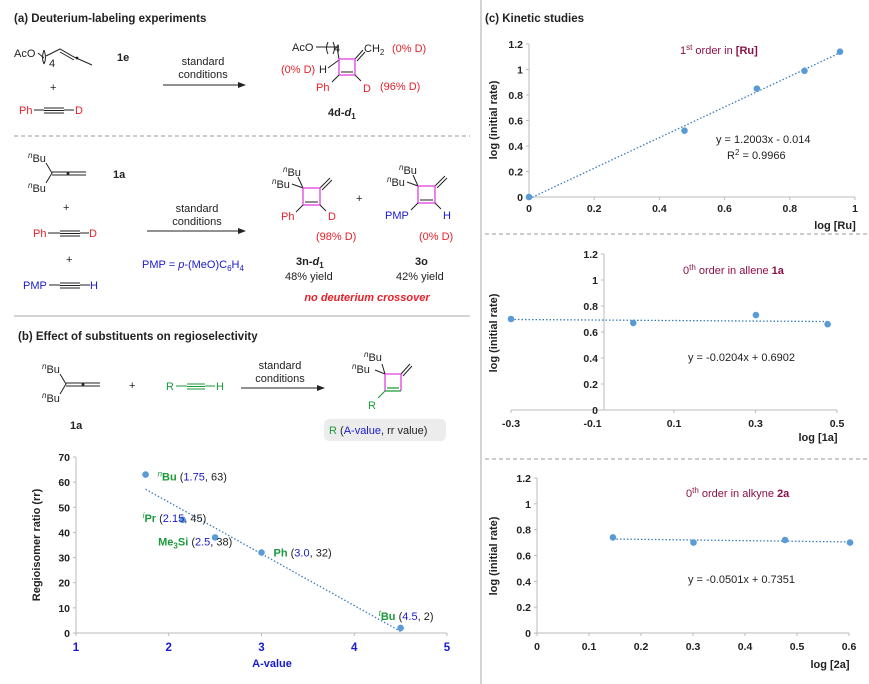 The image size is (869, 684). I want to click on x-tick-label: 2, so click(169, 648).